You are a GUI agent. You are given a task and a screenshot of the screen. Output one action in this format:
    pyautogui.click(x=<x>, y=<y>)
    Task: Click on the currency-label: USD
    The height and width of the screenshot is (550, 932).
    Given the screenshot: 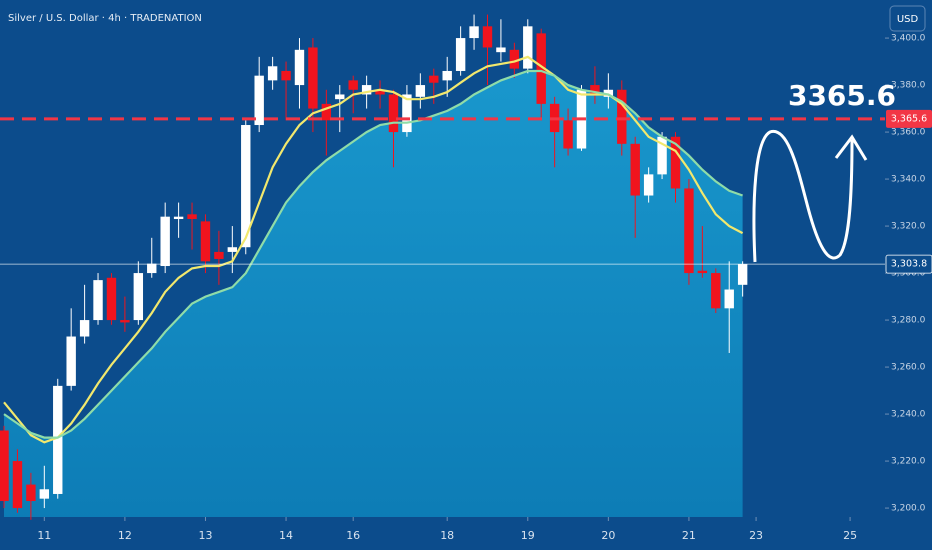 What is the action you would take?
    pyautogui.click(x=908, y=19)
    